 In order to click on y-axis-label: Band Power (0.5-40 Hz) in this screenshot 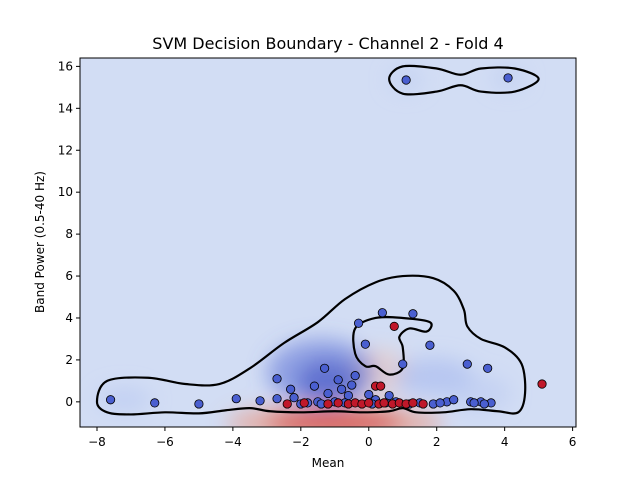, I will do `click(40, 242)`.